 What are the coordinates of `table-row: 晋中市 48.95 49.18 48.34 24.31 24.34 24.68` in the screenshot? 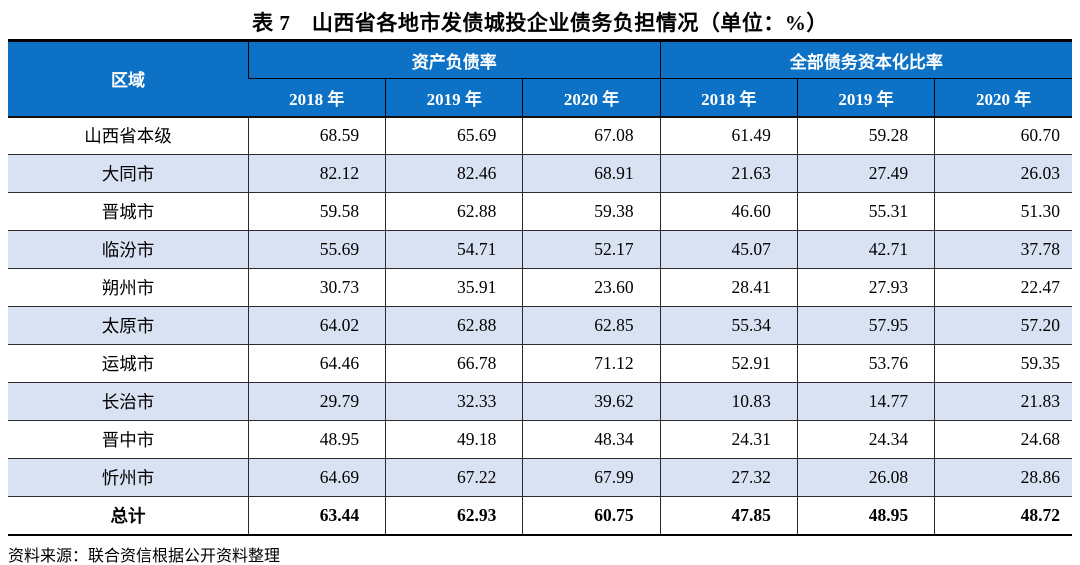 It's located at (540, 439).